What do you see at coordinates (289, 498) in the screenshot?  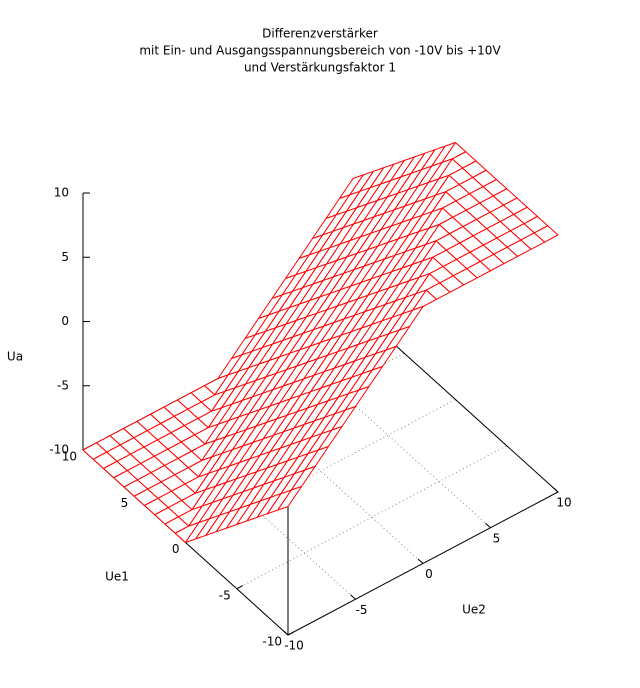 I see `surface-cell` at bounding box center [289, 498].